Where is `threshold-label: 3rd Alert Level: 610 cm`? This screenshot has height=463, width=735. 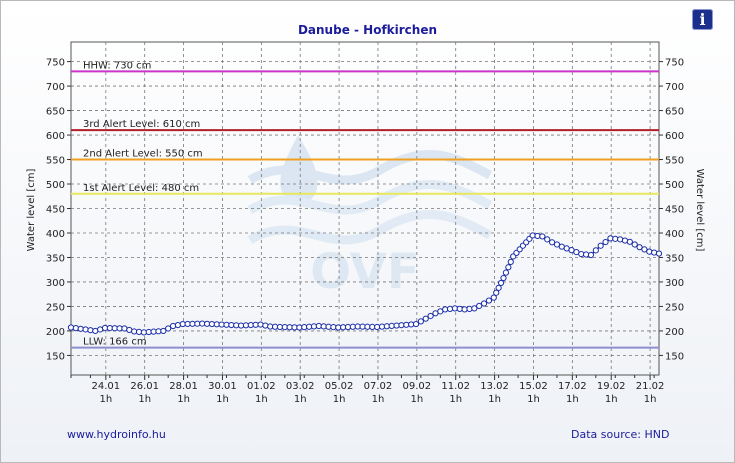
threshold-label: 3rd Alert Level: 610 cm is located at coordinates (141, 124).